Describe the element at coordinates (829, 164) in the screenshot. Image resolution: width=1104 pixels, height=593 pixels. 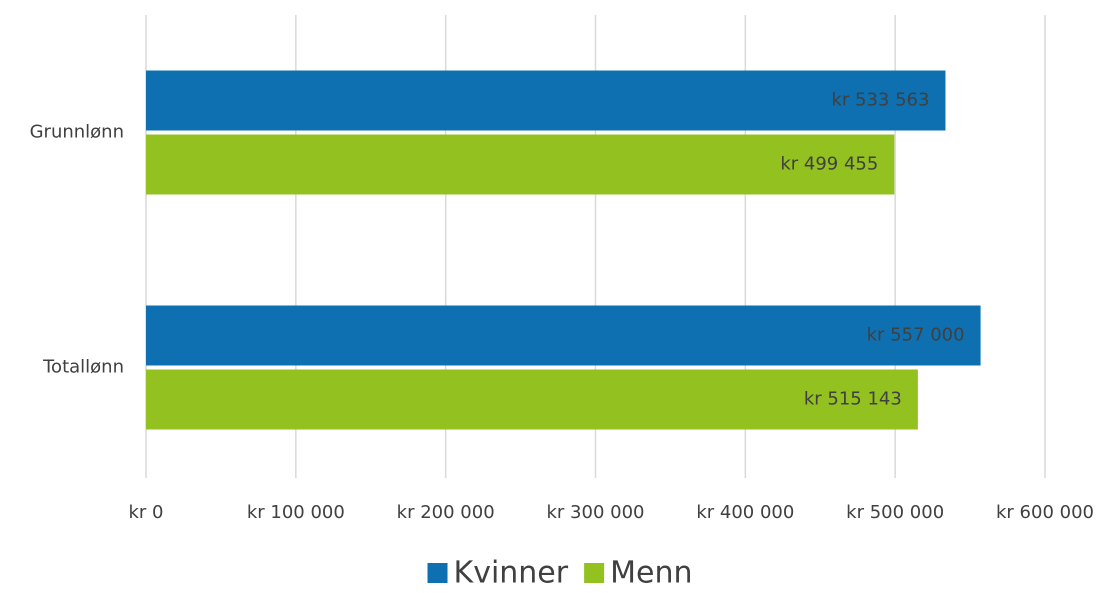
I see `data-label: kr 499 455` at that location.